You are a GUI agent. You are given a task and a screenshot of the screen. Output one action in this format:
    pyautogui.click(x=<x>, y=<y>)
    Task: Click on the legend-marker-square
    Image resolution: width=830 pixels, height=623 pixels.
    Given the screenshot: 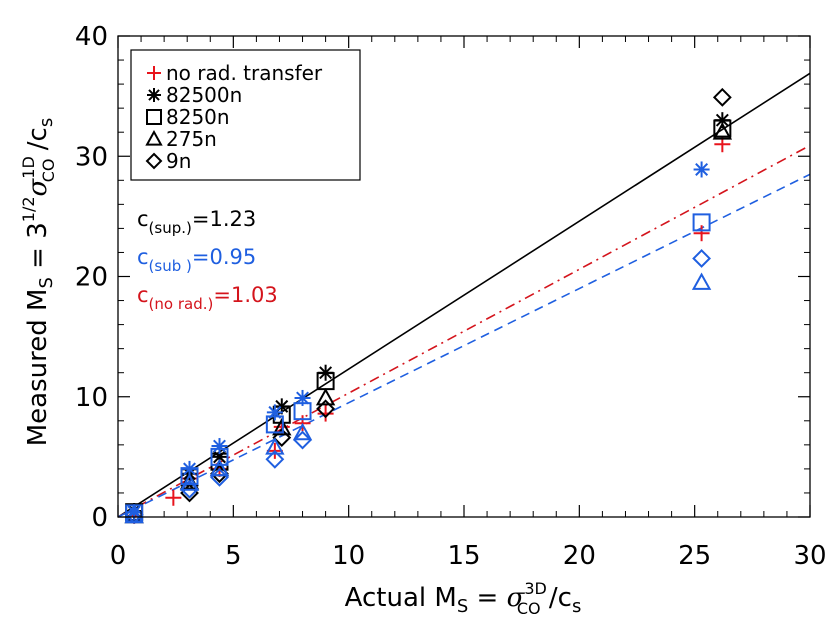 What is the action you would take?
    pyautogui.click(x=154, y=117)
    